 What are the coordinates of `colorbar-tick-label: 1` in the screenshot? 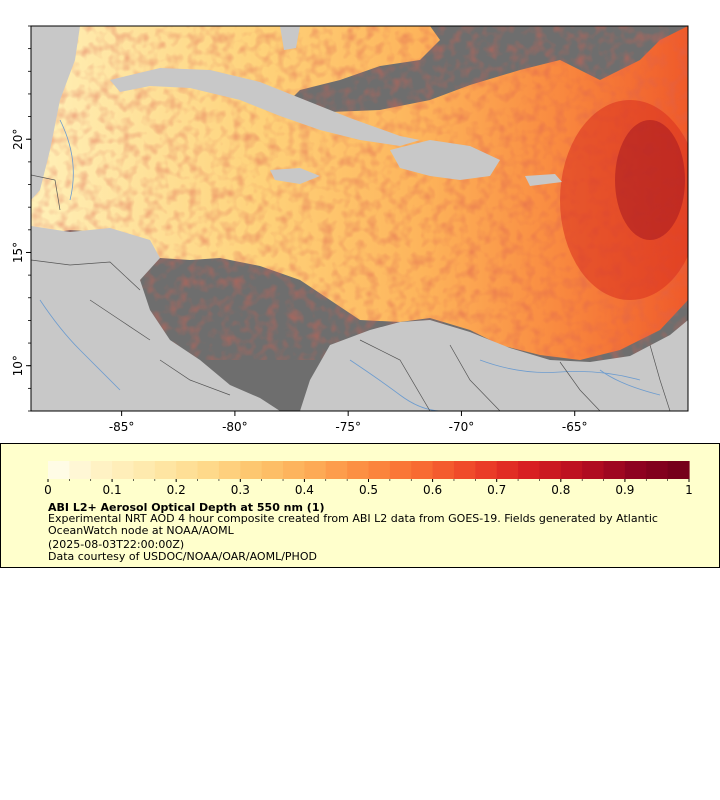 It's located at (689, 489).